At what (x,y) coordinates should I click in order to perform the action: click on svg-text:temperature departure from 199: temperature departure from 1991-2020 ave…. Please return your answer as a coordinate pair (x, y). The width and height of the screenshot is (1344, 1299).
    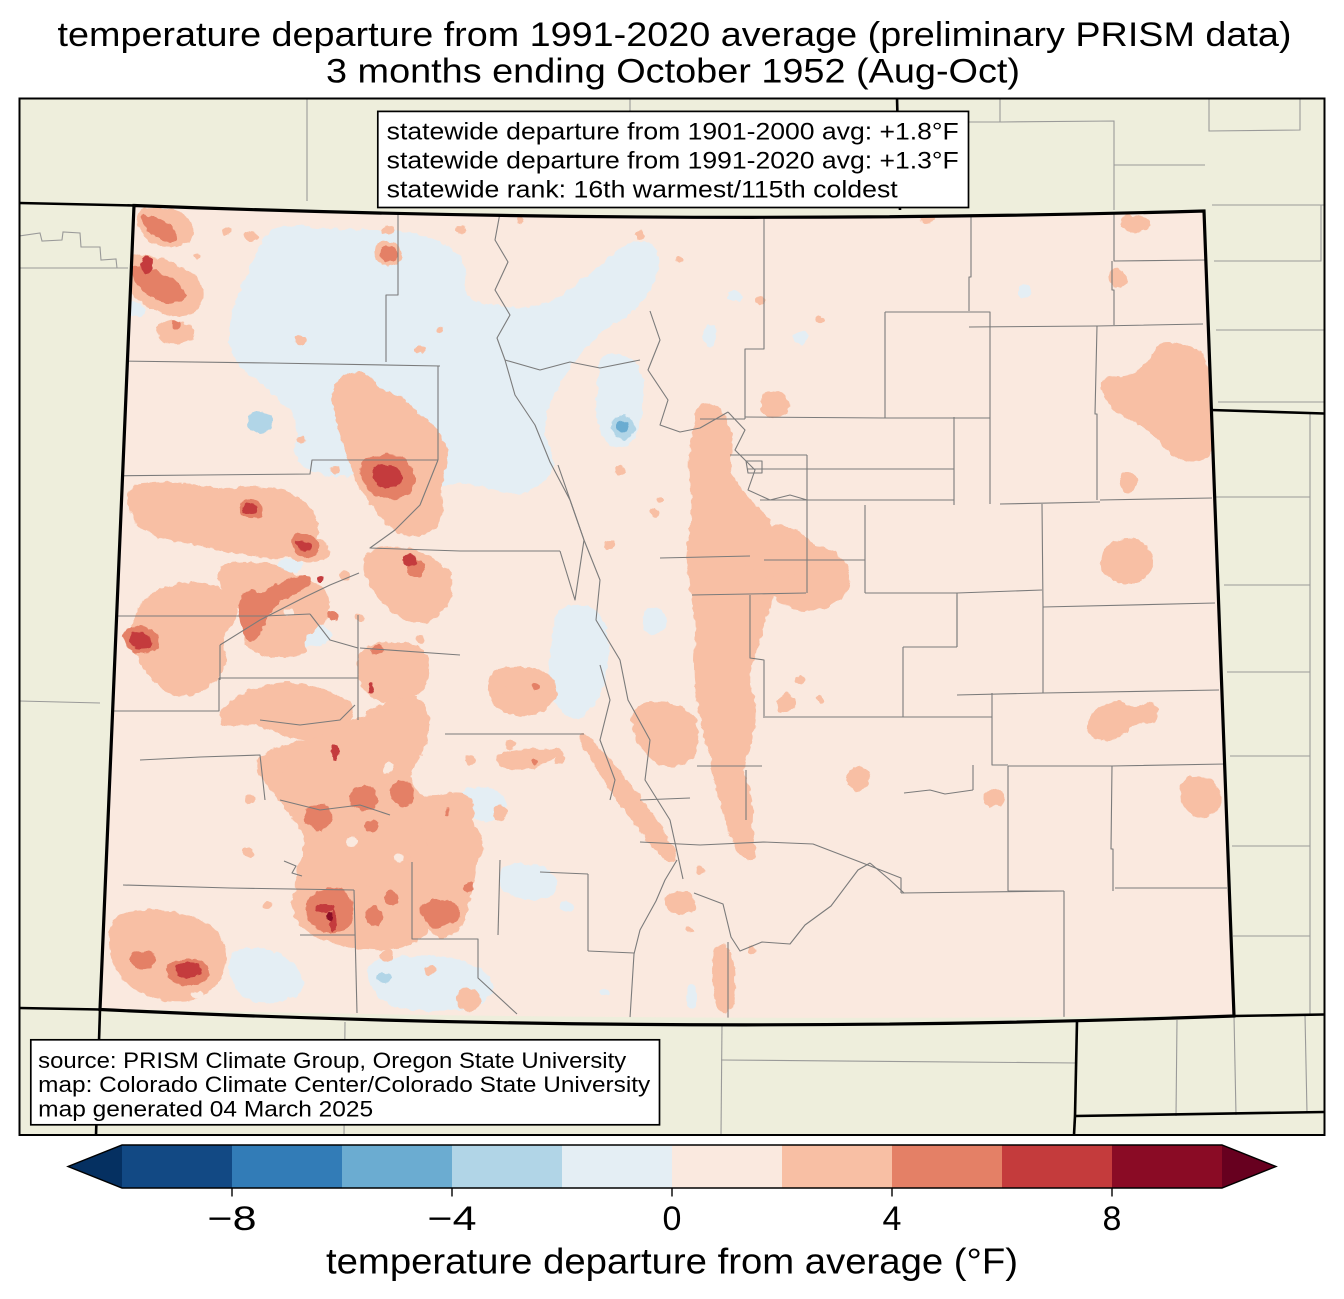
    Looking at the image, I should click on (675, 35).